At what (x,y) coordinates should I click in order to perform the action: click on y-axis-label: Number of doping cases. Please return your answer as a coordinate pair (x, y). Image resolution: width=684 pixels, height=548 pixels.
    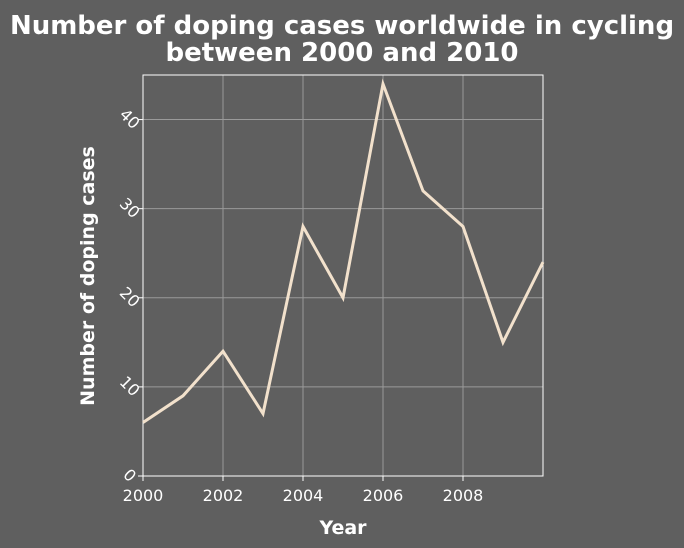
    Looking at the image, I should click on (88, 276).